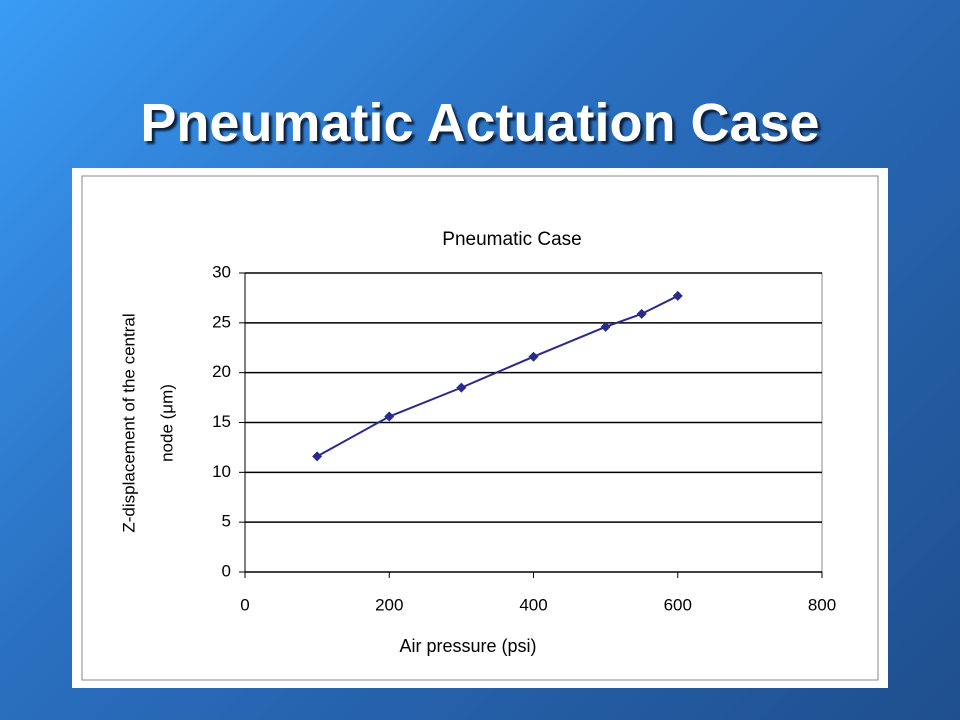 Image resolution: width=960 pixels, height=720 pixels. I want to click on x-axis-label: Air pressure (psi), so click(467, 646).